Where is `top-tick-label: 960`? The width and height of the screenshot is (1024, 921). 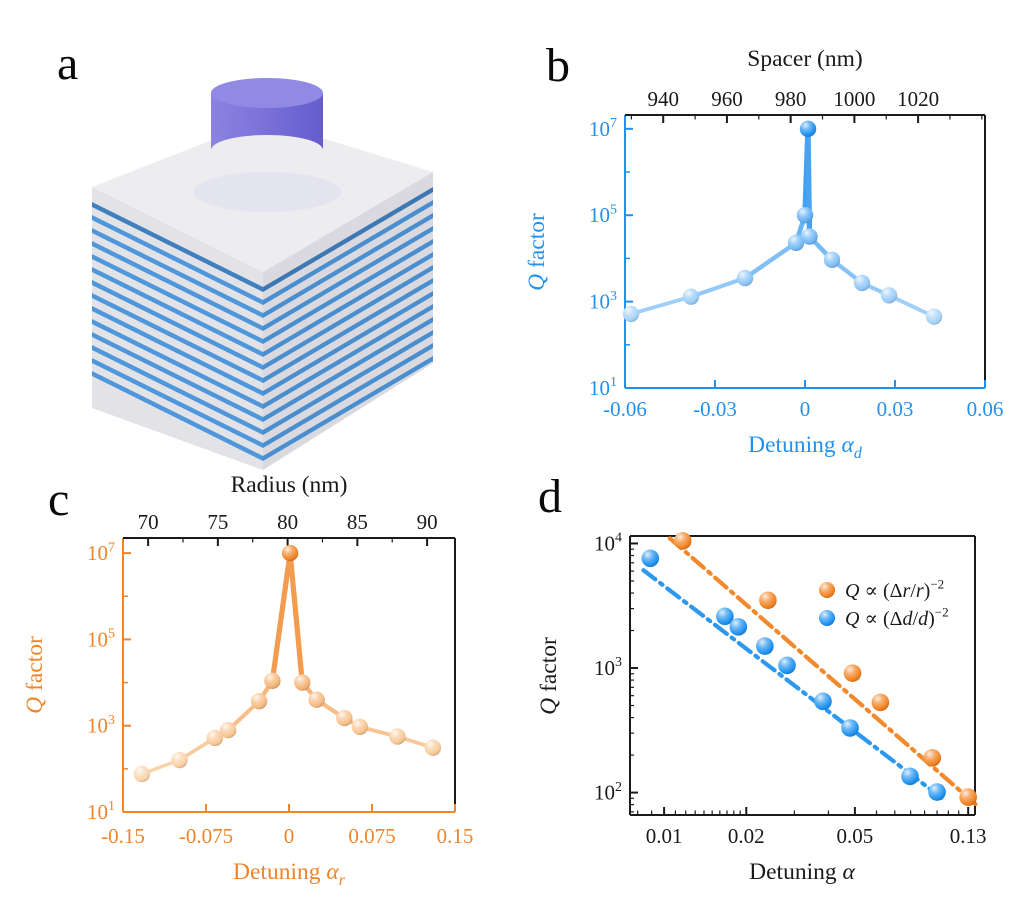 top-tick-label: 960 is located at coordinates (727, 99).